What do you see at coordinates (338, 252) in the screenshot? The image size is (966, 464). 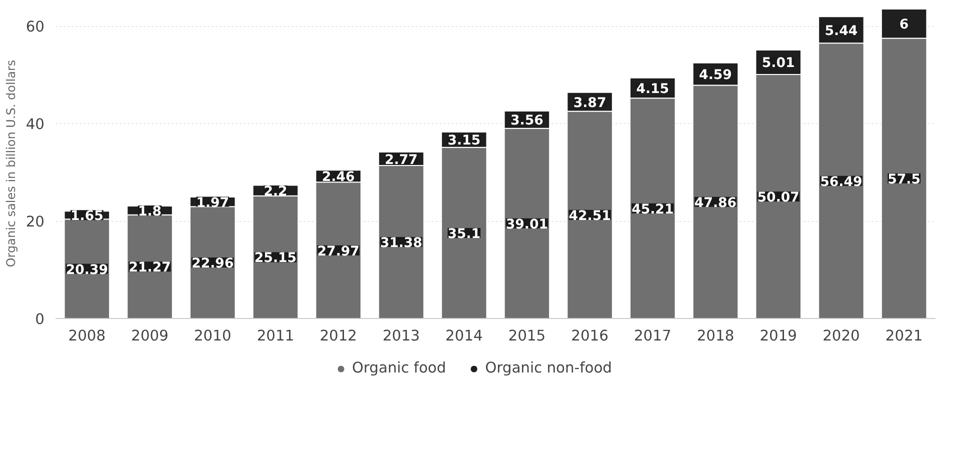 I see `data-label: 27.97` at bounding box center [338, 252].